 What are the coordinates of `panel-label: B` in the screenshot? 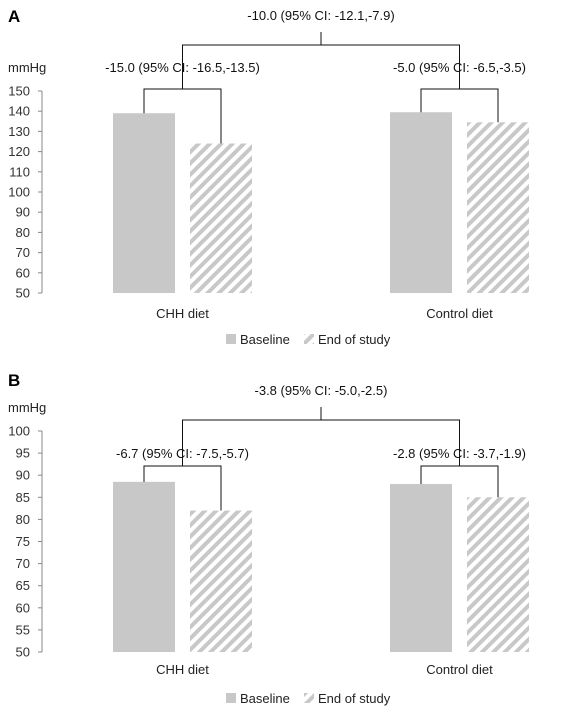 It's located at (14, 380).